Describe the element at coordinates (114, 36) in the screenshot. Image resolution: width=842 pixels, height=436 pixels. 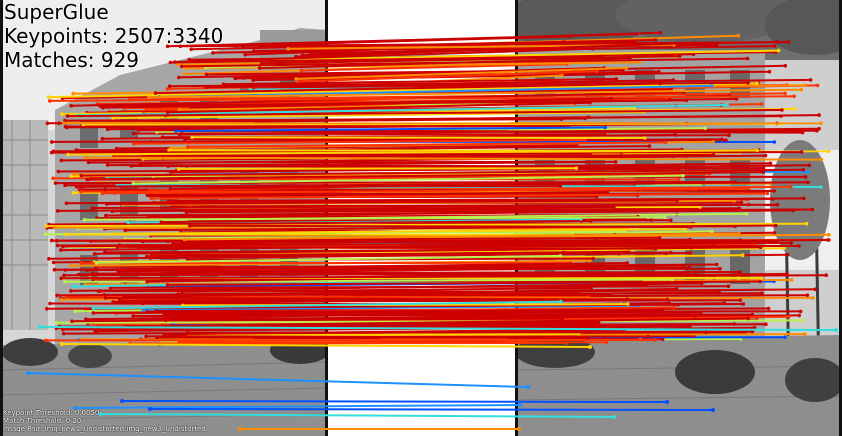
I see `keypoints-count: Keypoints: 2507:3340` at that location.